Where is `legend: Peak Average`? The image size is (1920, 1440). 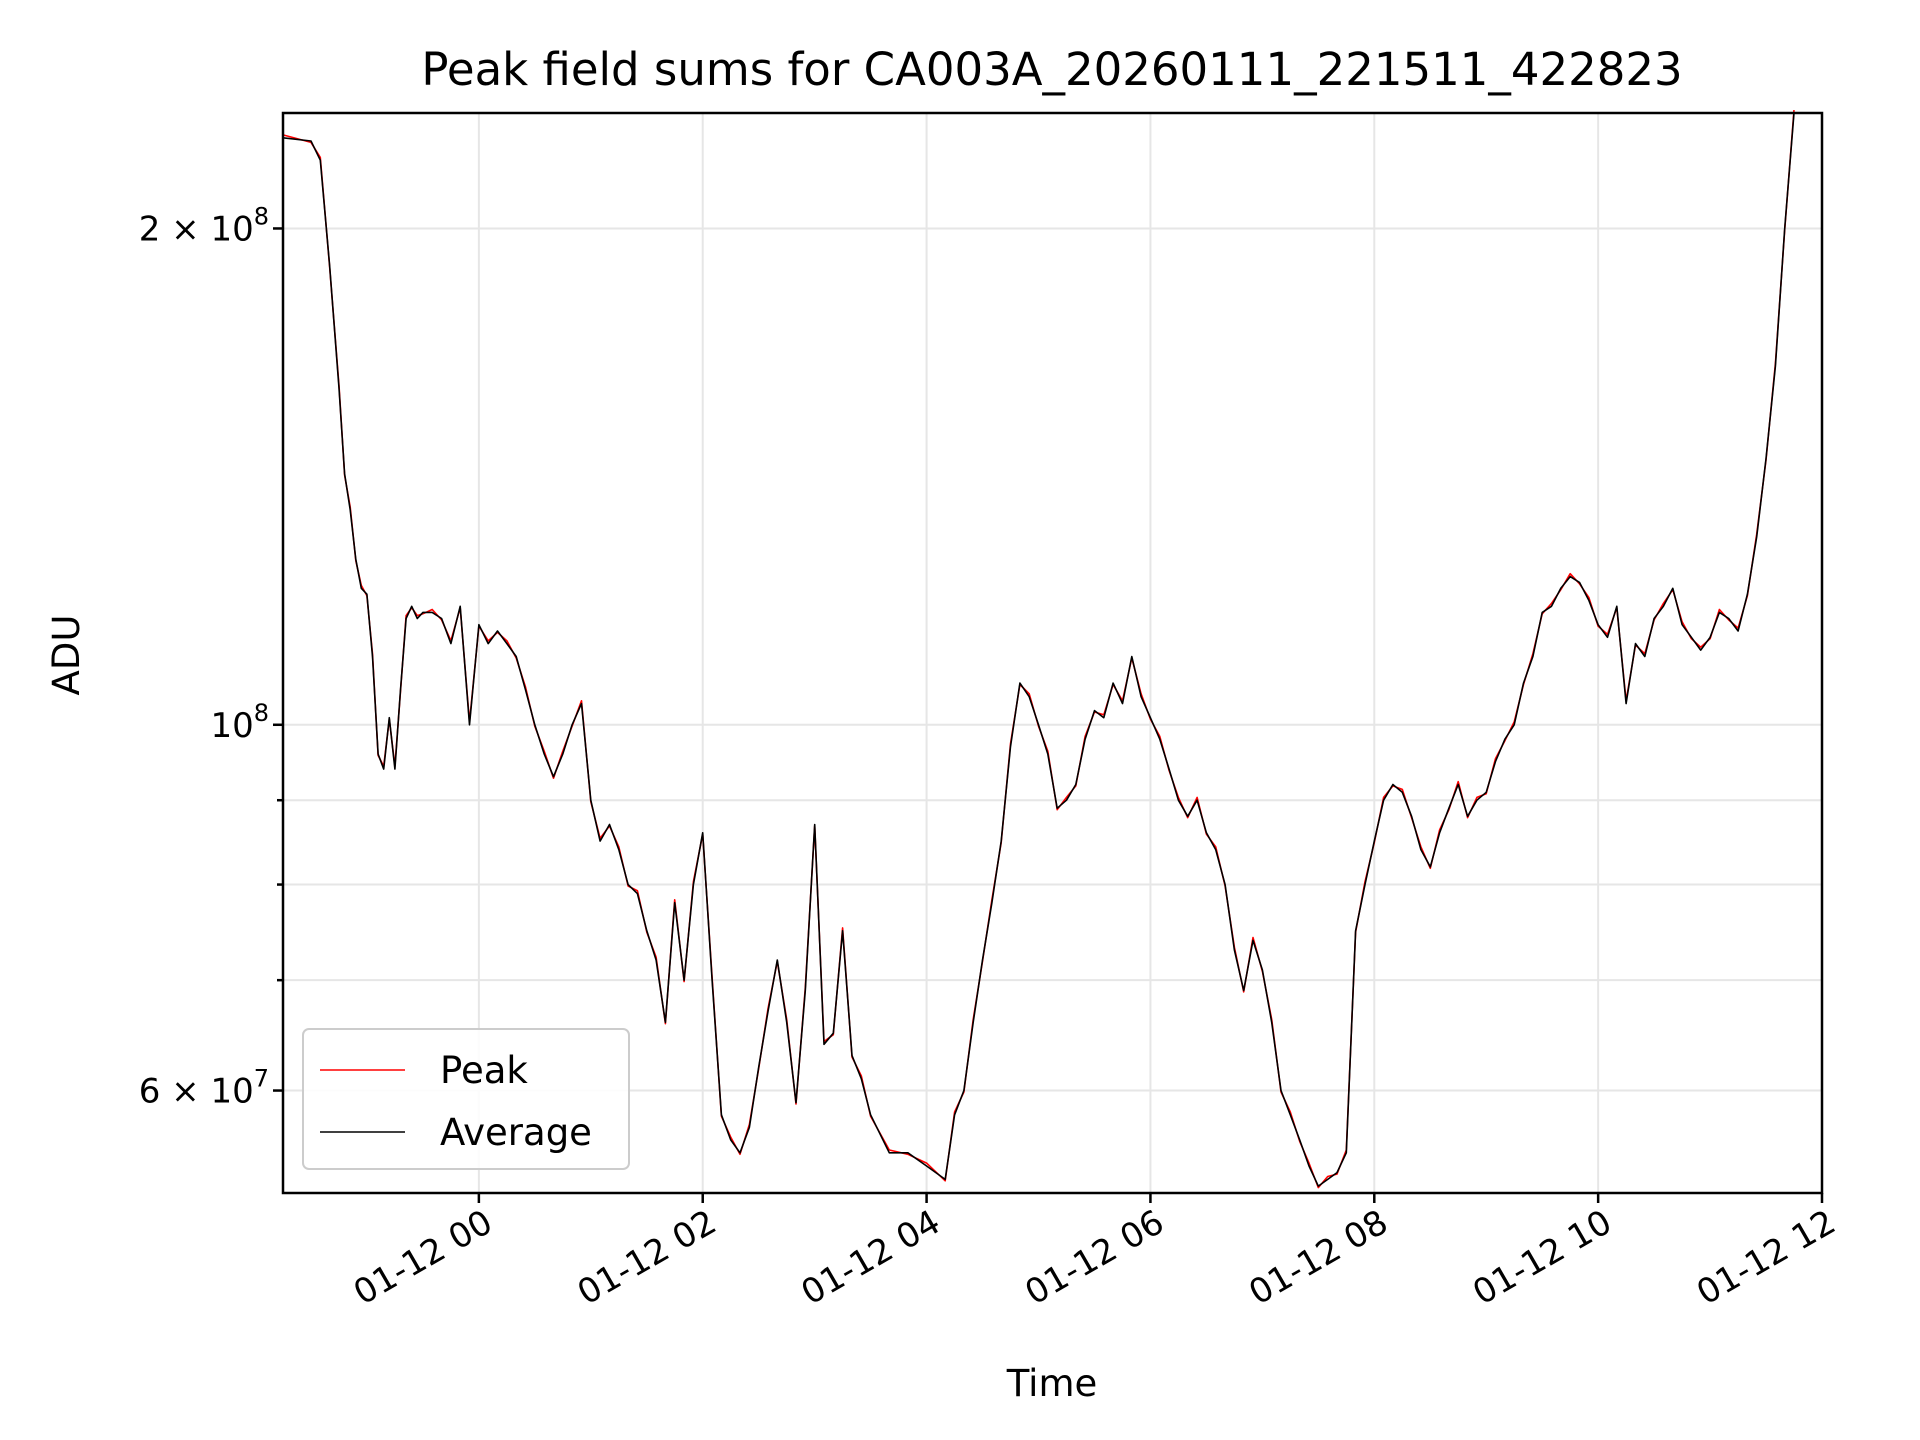 legend: Peak Average is located at coordinates (466, 1099).